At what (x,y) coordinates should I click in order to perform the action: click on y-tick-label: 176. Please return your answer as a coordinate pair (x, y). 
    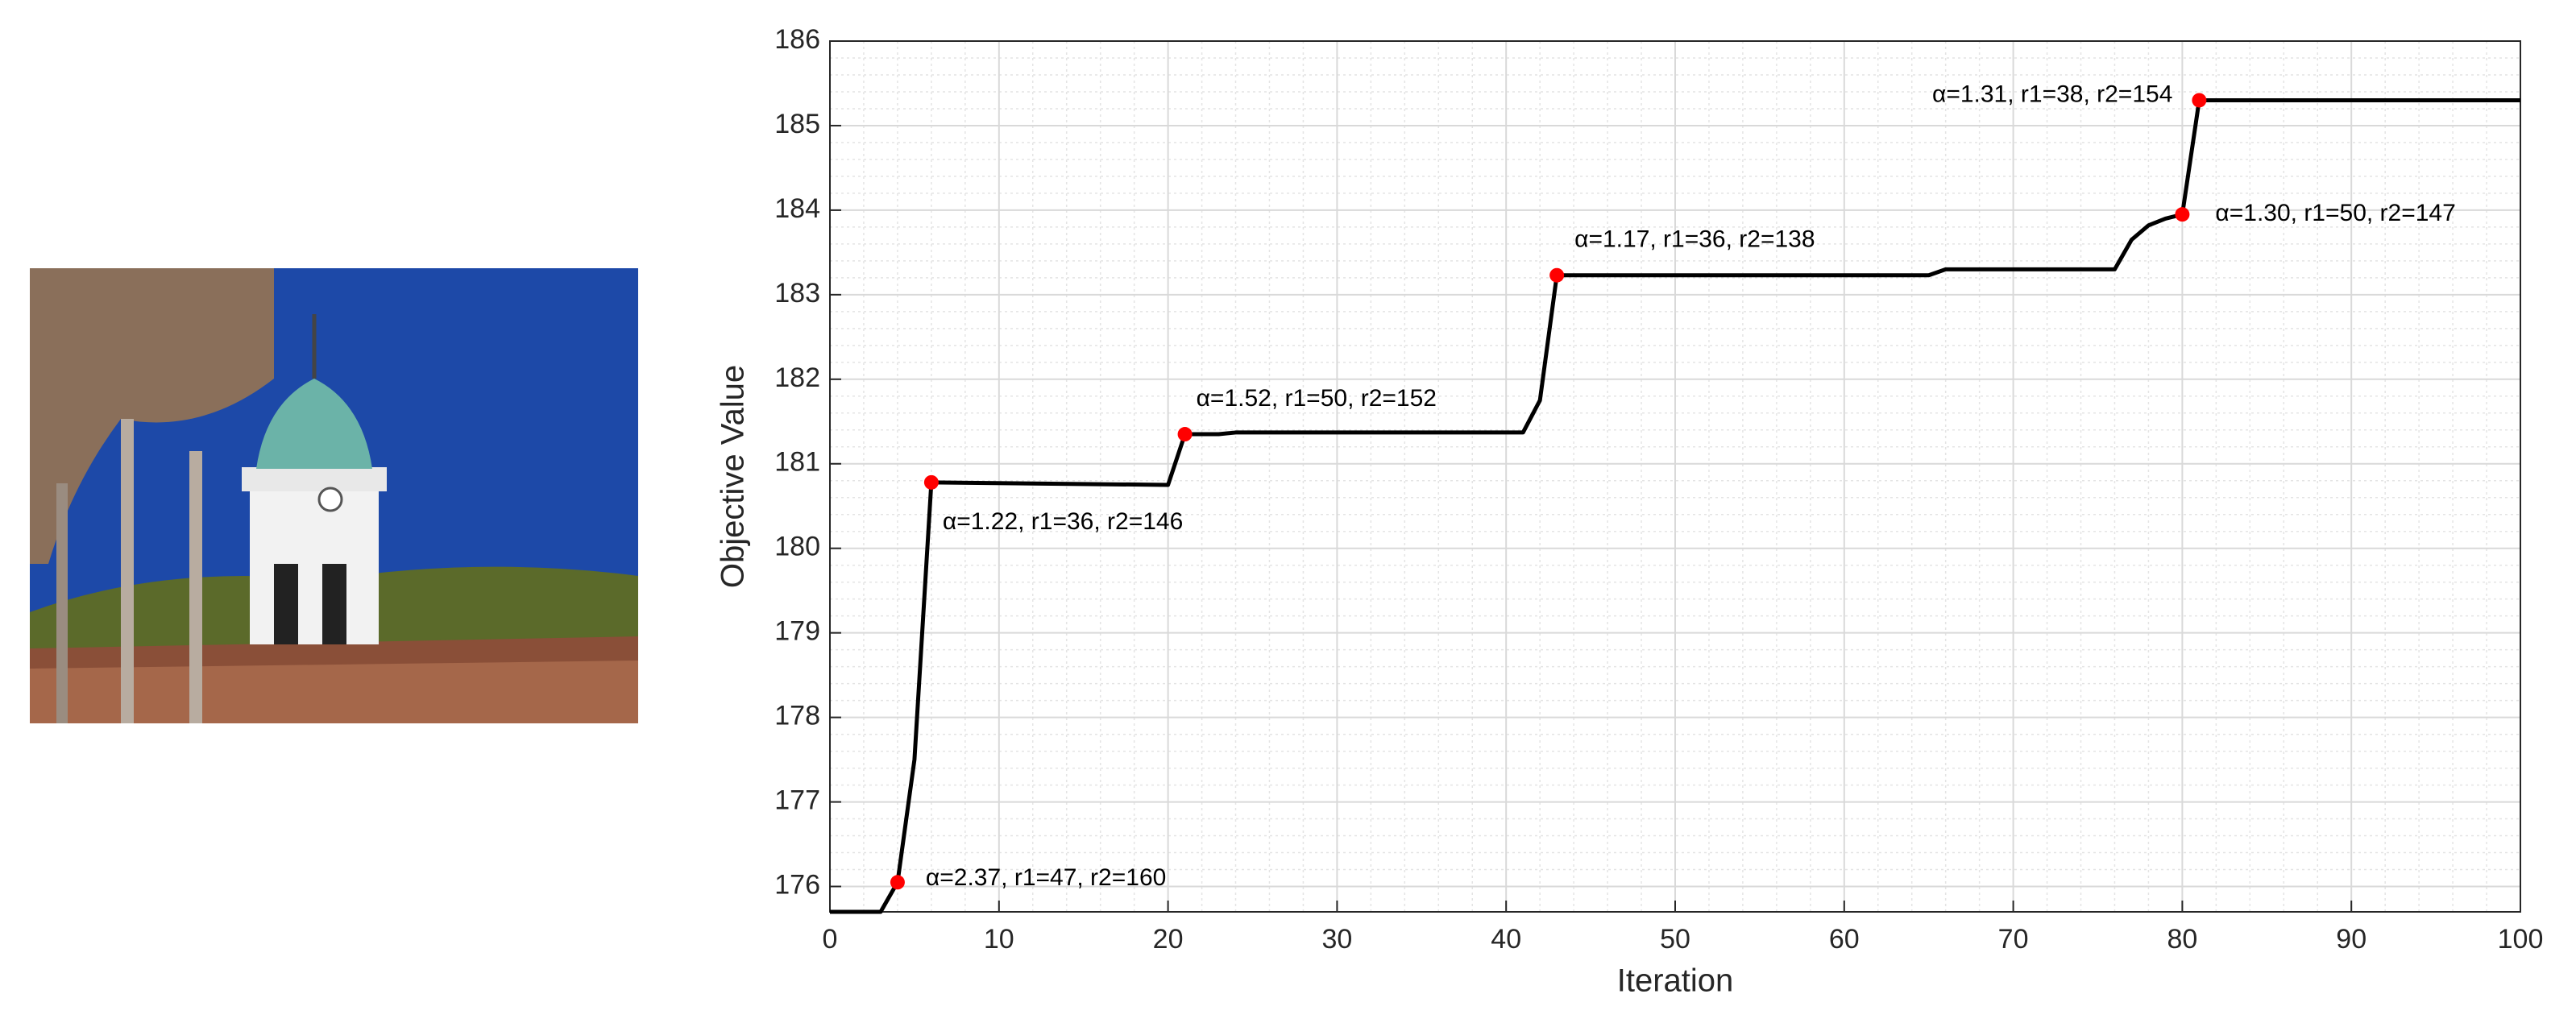
    Looking at the image, I should click on (797, 884).